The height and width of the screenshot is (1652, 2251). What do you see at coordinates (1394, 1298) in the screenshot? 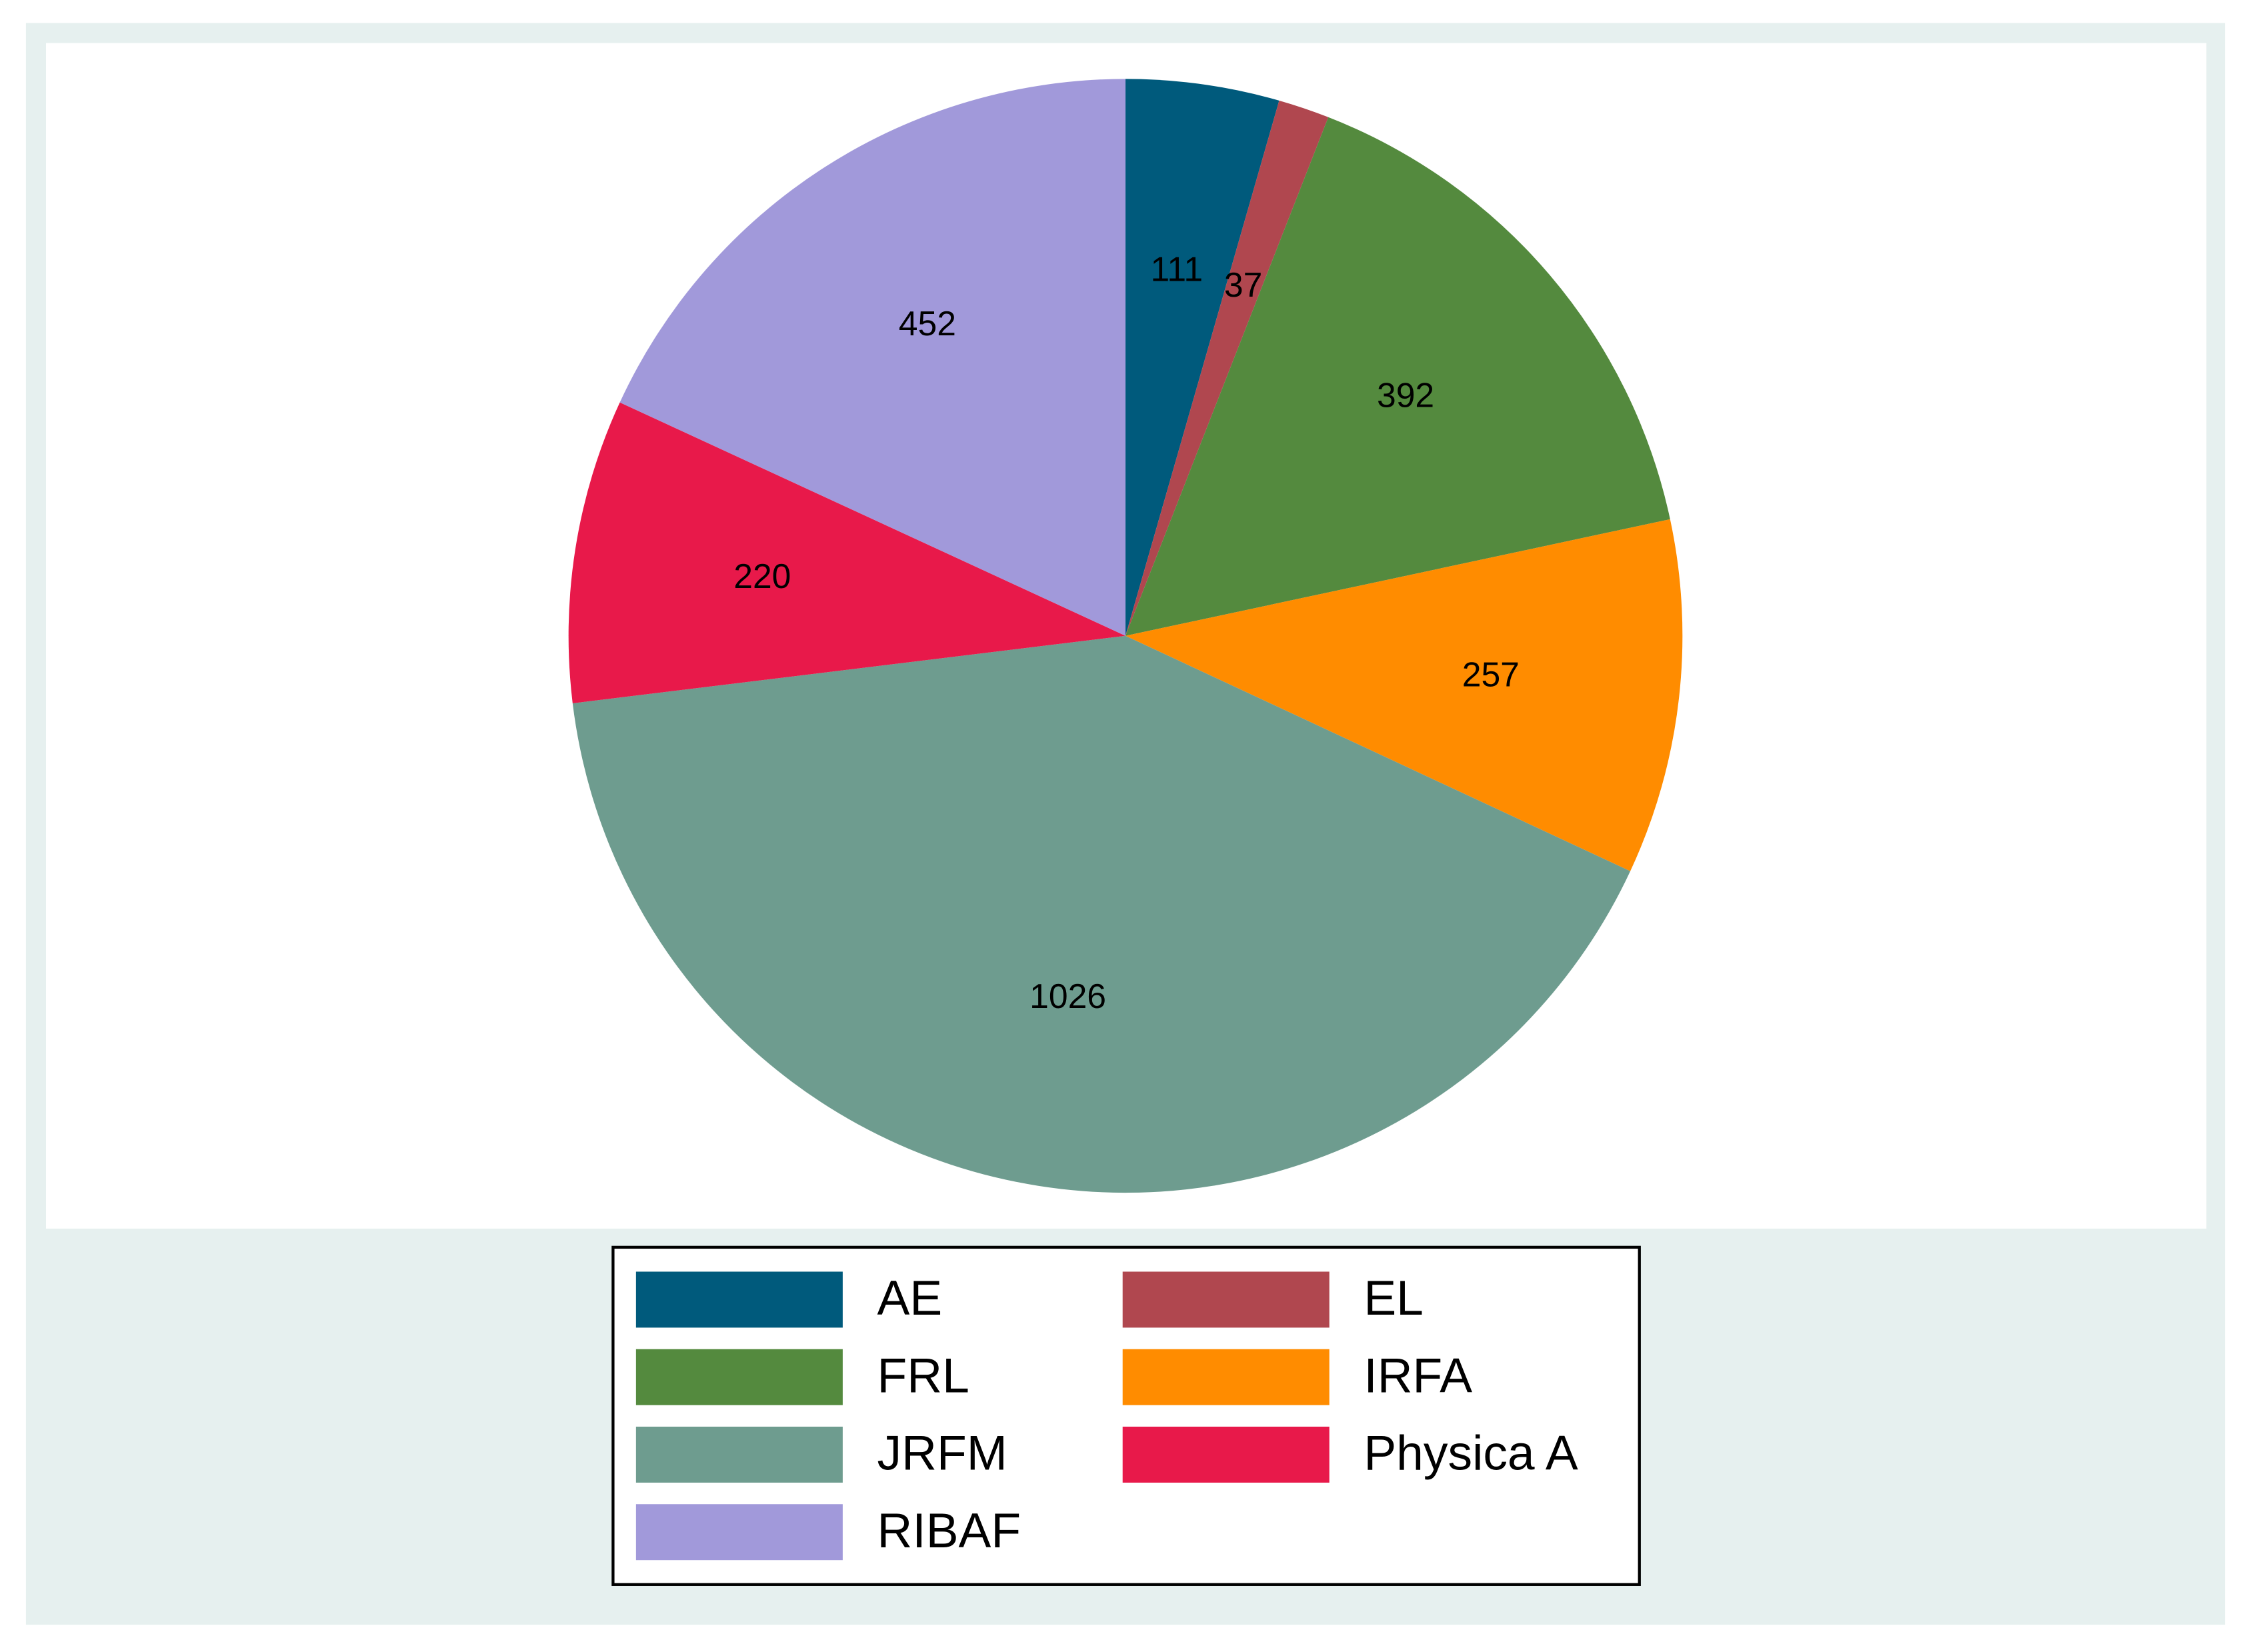
I see `legend-label: EL` at bounding box center [1394, 1298].